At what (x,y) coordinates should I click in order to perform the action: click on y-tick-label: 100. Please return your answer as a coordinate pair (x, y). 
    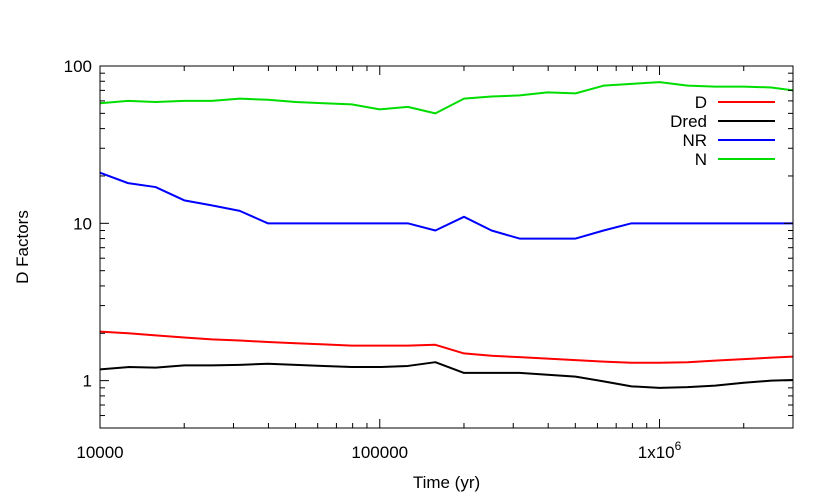
    Looking at the image, I should click on (78, 66).